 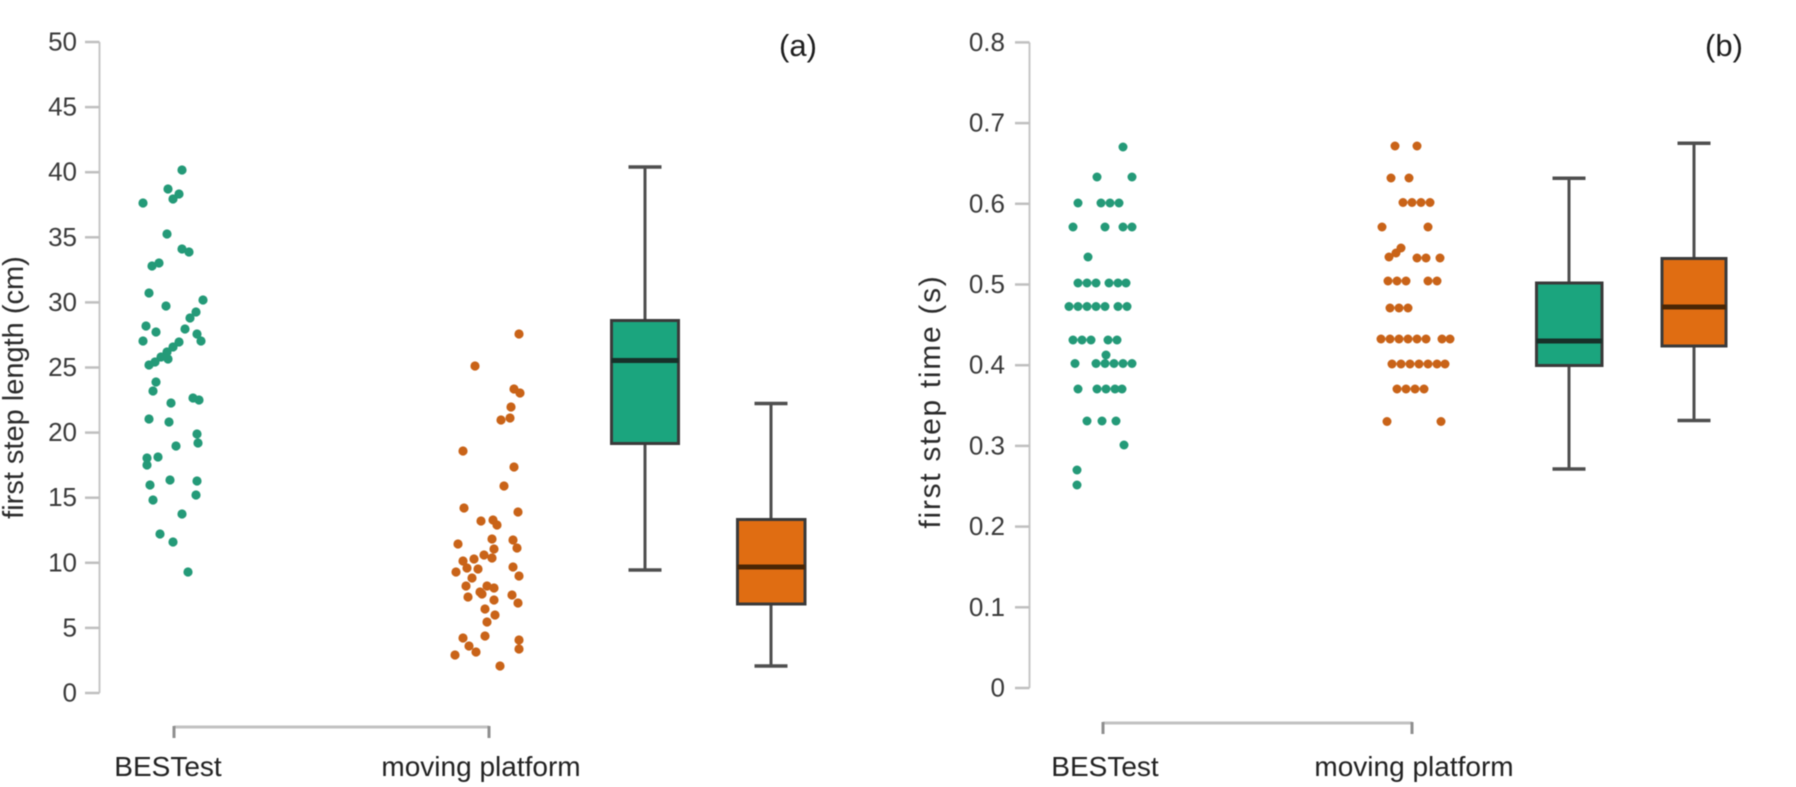 What do you see at coordinates (62, 432) in the screenshot?
I see `svg-text: 20` at bounding box center [62, 432].